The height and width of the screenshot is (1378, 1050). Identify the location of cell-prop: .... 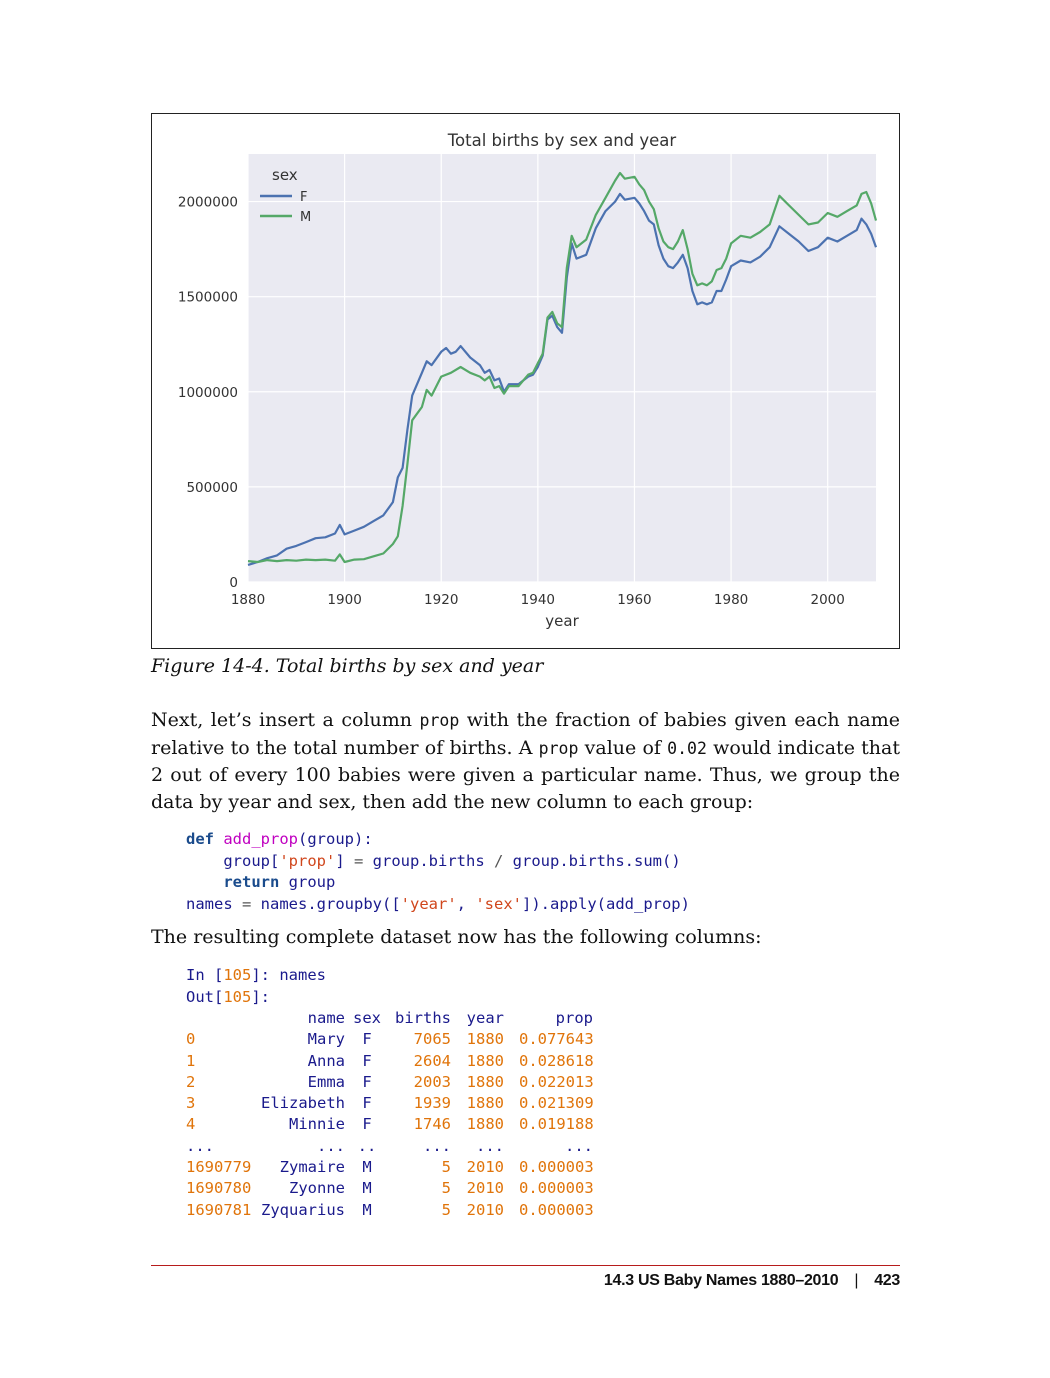
(579, 1145).